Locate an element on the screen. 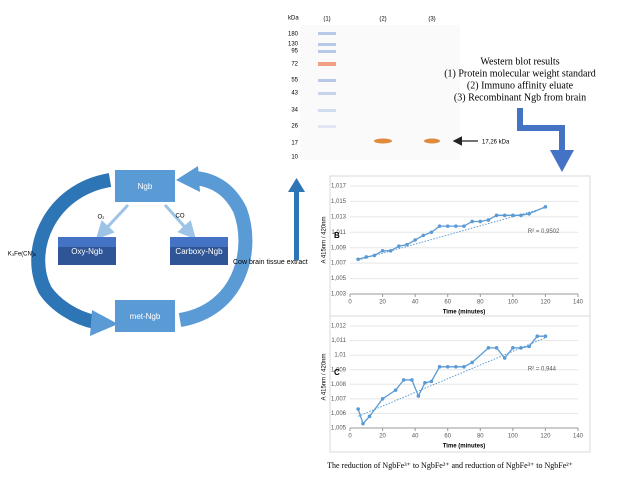 The width and height of the screenshot is (640, 480). panel-label: C is located at coordinates (337, 372).